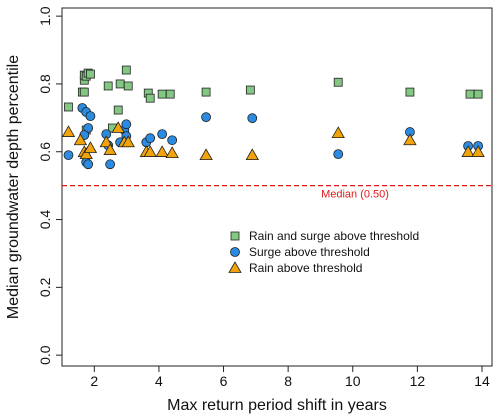 This screenshot has height=420, width=500. Describe the element at coordinates (13, 187) in the screenshot. I see `y-axis-title: Median groundwater depth percentile` at that location.